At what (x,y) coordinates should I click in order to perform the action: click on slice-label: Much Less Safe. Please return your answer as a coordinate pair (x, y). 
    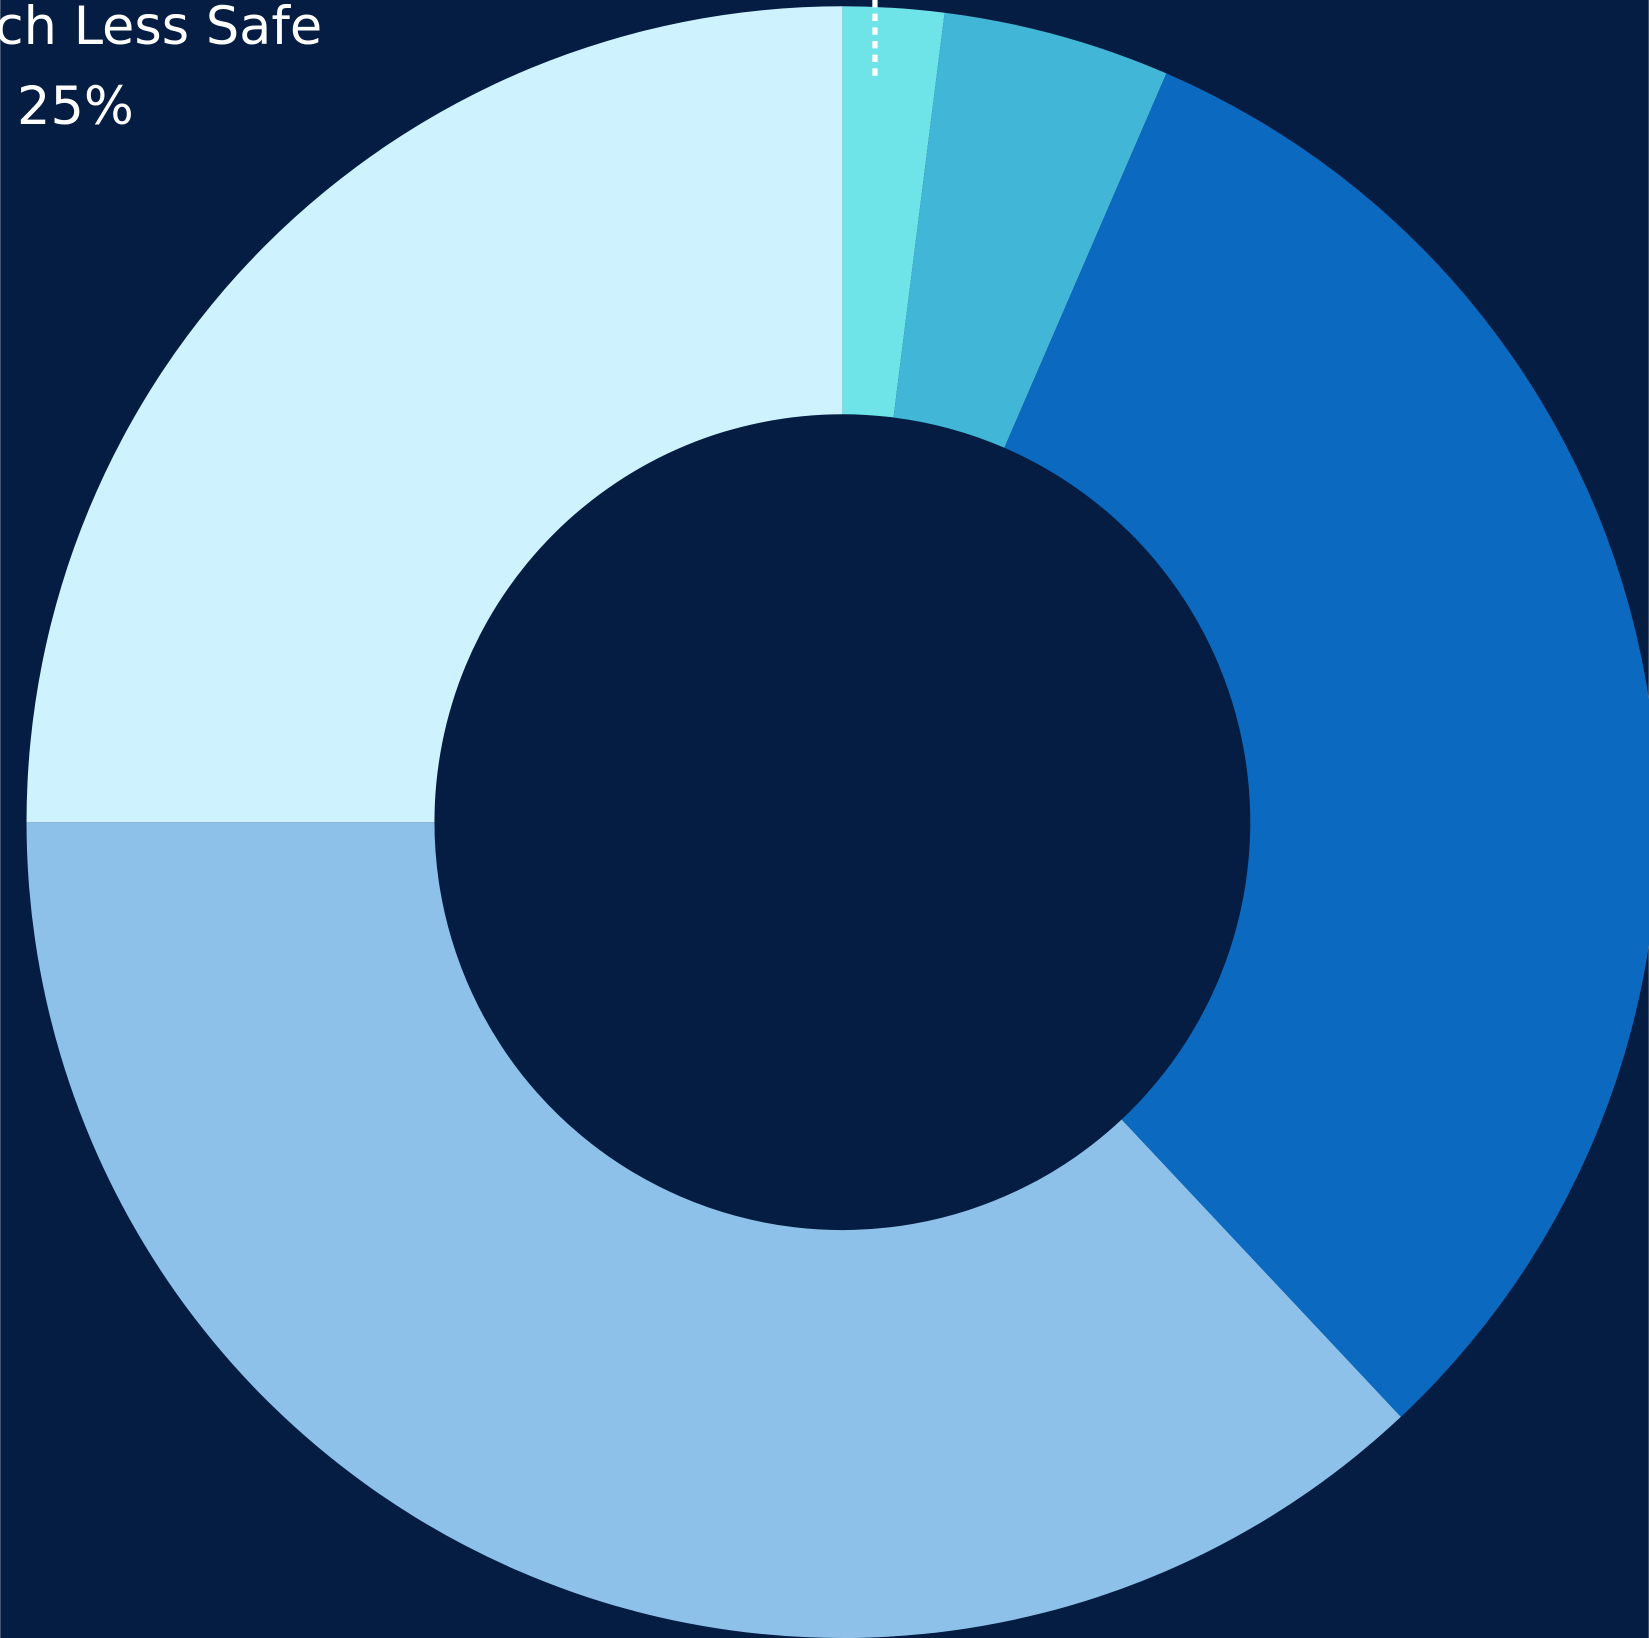
    Looking at the image, I should click on (161, 28).